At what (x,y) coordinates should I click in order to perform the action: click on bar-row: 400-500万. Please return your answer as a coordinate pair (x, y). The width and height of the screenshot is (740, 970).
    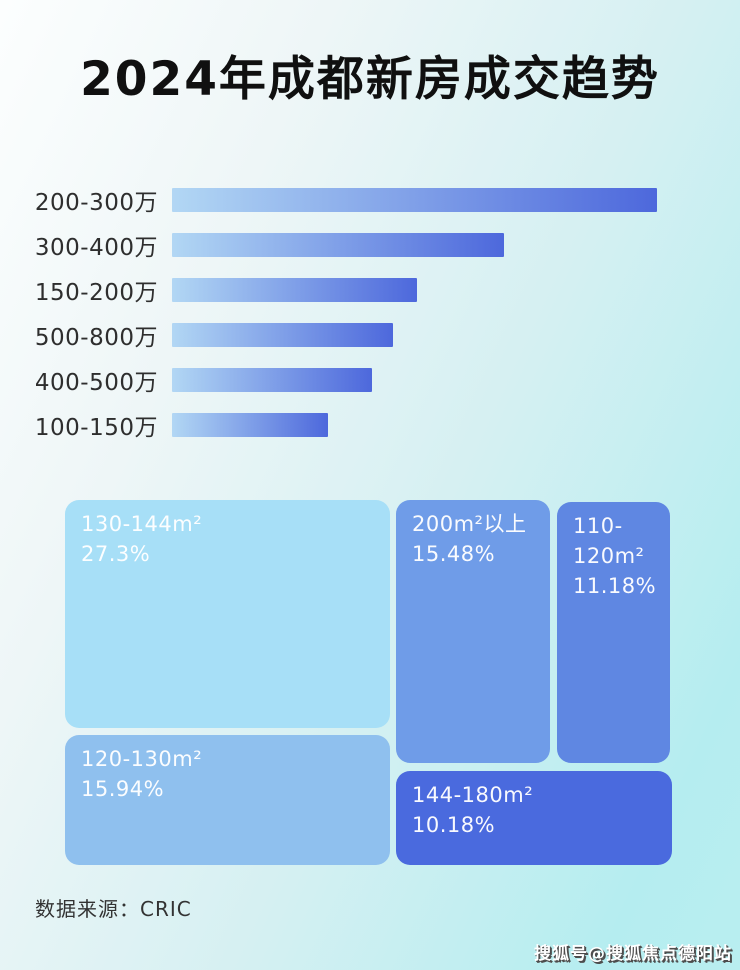
    Looking at the image, I should click on (370, 382).